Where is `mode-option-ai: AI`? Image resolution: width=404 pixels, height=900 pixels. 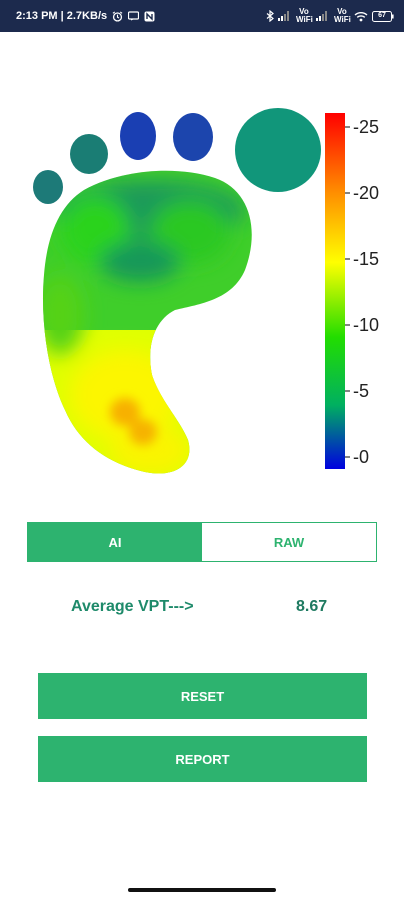
mode-option-ai: AI is located at coordinates (115, 542).